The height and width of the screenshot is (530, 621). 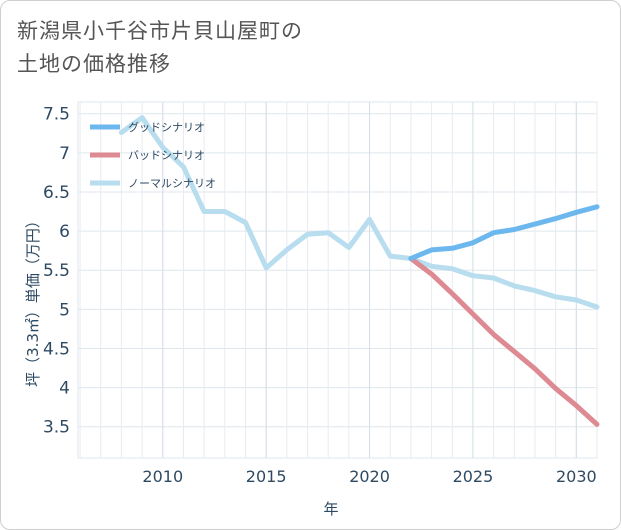 What do you see at coordinates (162, 476) in the screenshot?
I see `x-tick-label: 2010` at bounding box center [162, 476].